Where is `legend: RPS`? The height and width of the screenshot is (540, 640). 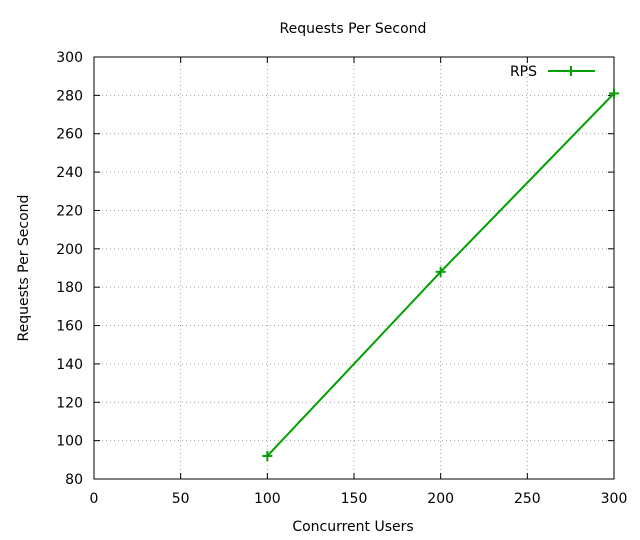
legend: RPS is located at coordinates (552, 72).